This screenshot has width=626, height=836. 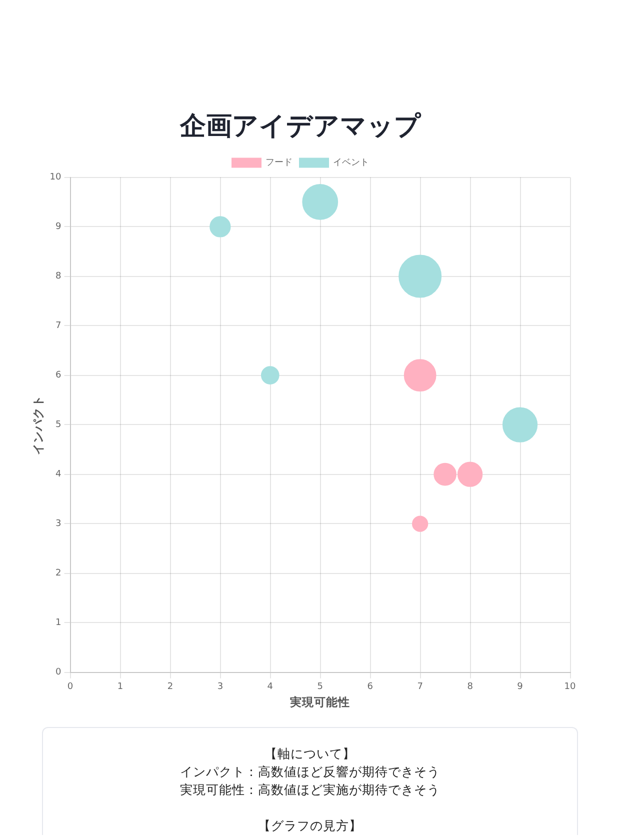 What do you see at coordinates (59, 227) in the screenshot?
I see `y-tick-label: 9` at bounding box center [59, 227].